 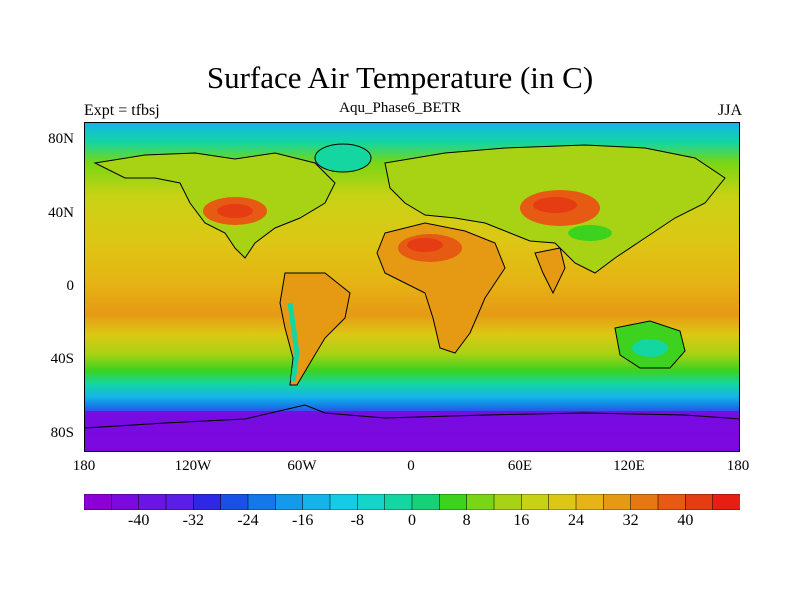 What do you see at coordinates (521, 520) in the screenshot?
I see `colorbar-tick-label: 16` at bounding box center [521, 520].